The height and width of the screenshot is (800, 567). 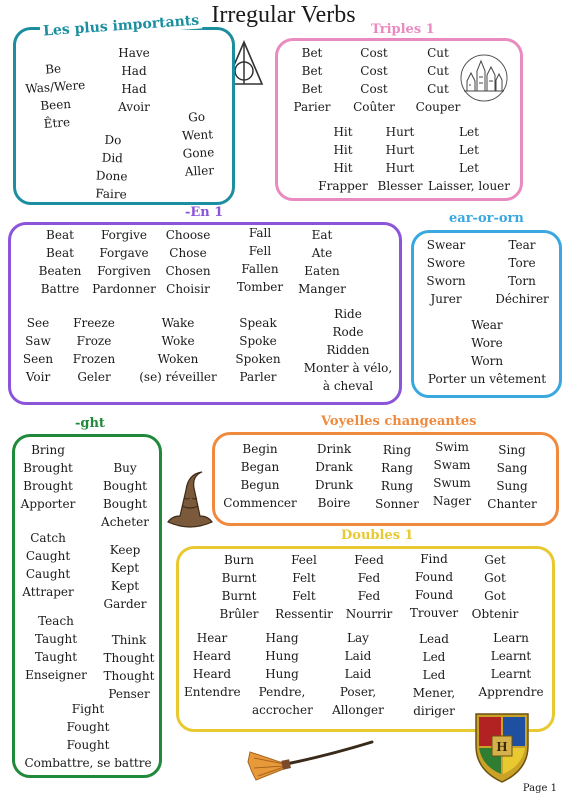 I want to click on verb-form: Laisser, louer, so click(x=469, y=186).